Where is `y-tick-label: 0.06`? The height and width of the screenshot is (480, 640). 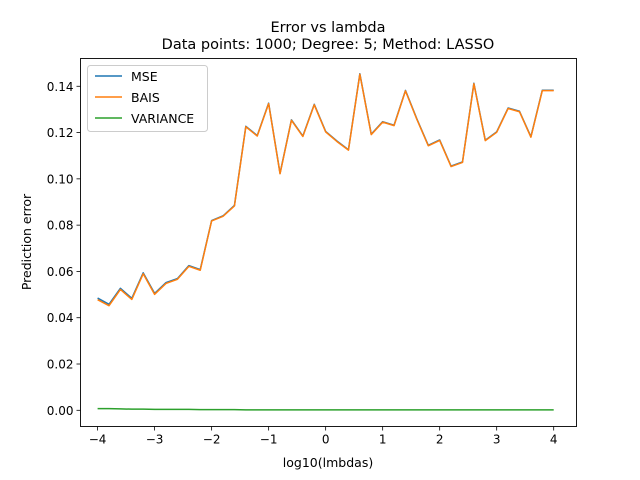
y-tick-label: 0.06 is located at coordinates (60, 272).